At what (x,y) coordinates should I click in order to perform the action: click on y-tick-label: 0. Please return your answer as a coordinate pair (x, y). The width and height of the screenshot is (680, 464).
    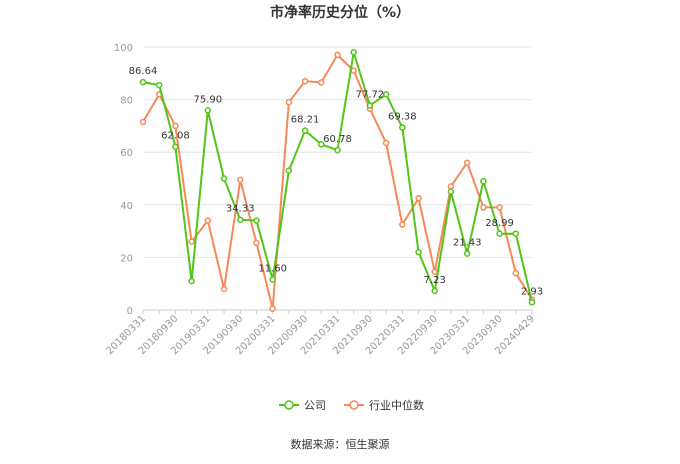
    Looking at the image, I should click on (130, 311).